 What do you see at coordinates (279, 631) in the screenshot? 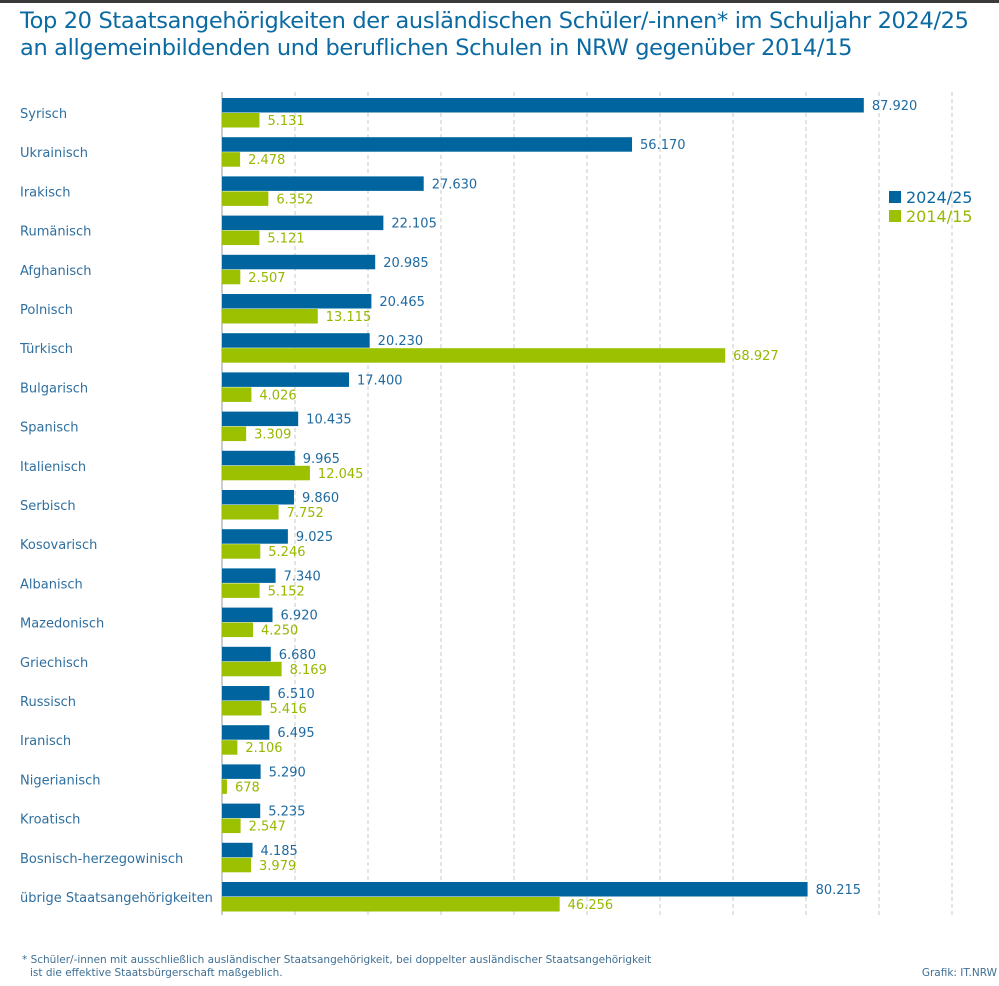
I see `data-label-2014: 4.250` at bounding box center [279, 631].